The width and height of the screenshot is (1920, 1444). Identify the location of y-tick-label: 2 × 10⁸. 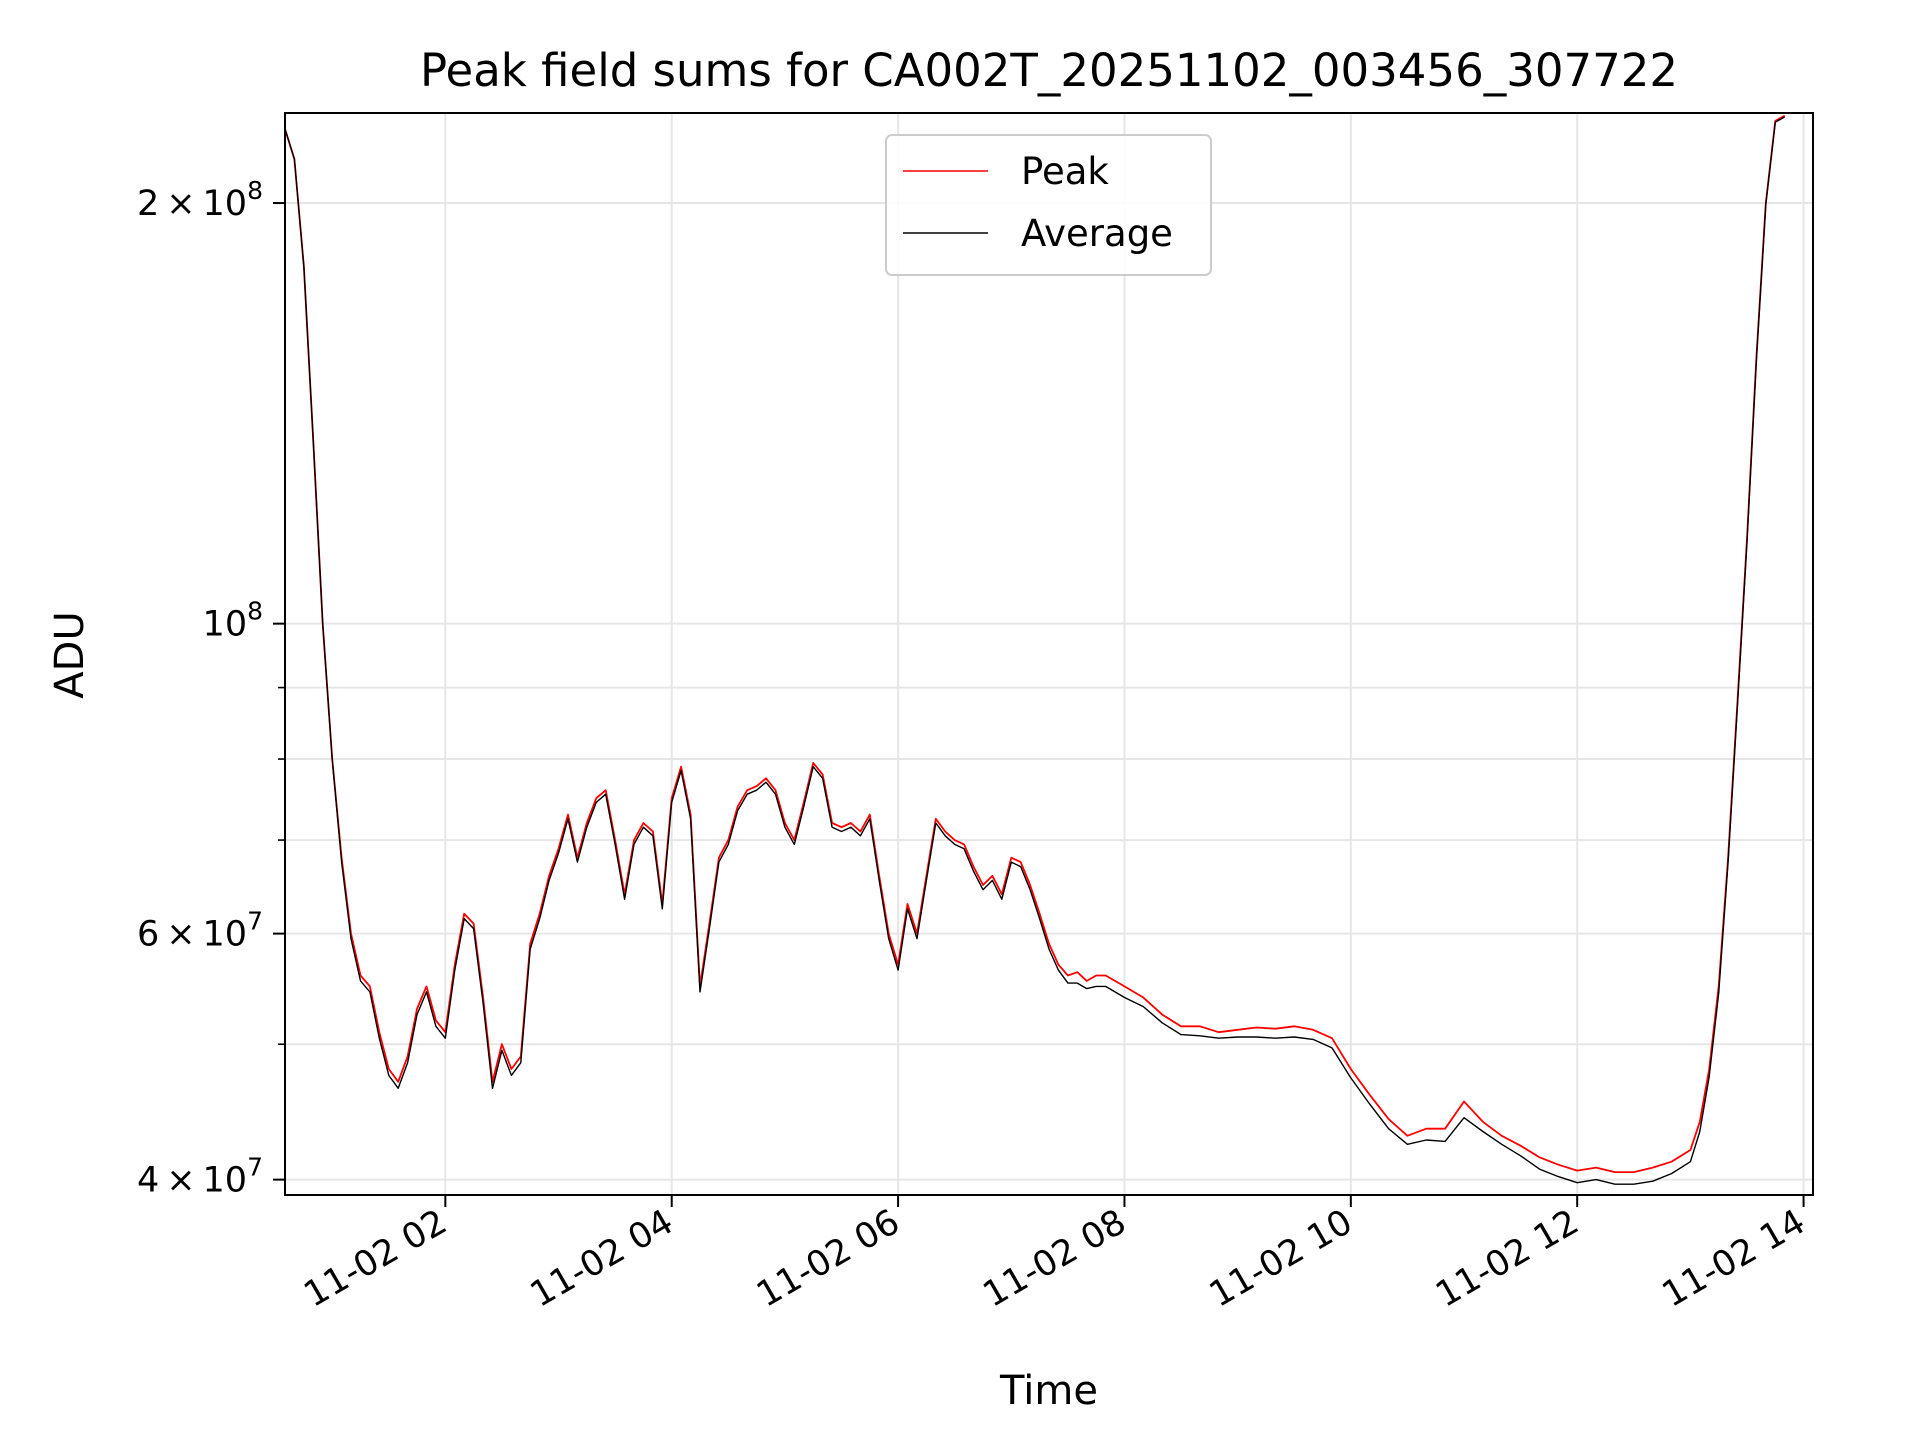
(200, 200).